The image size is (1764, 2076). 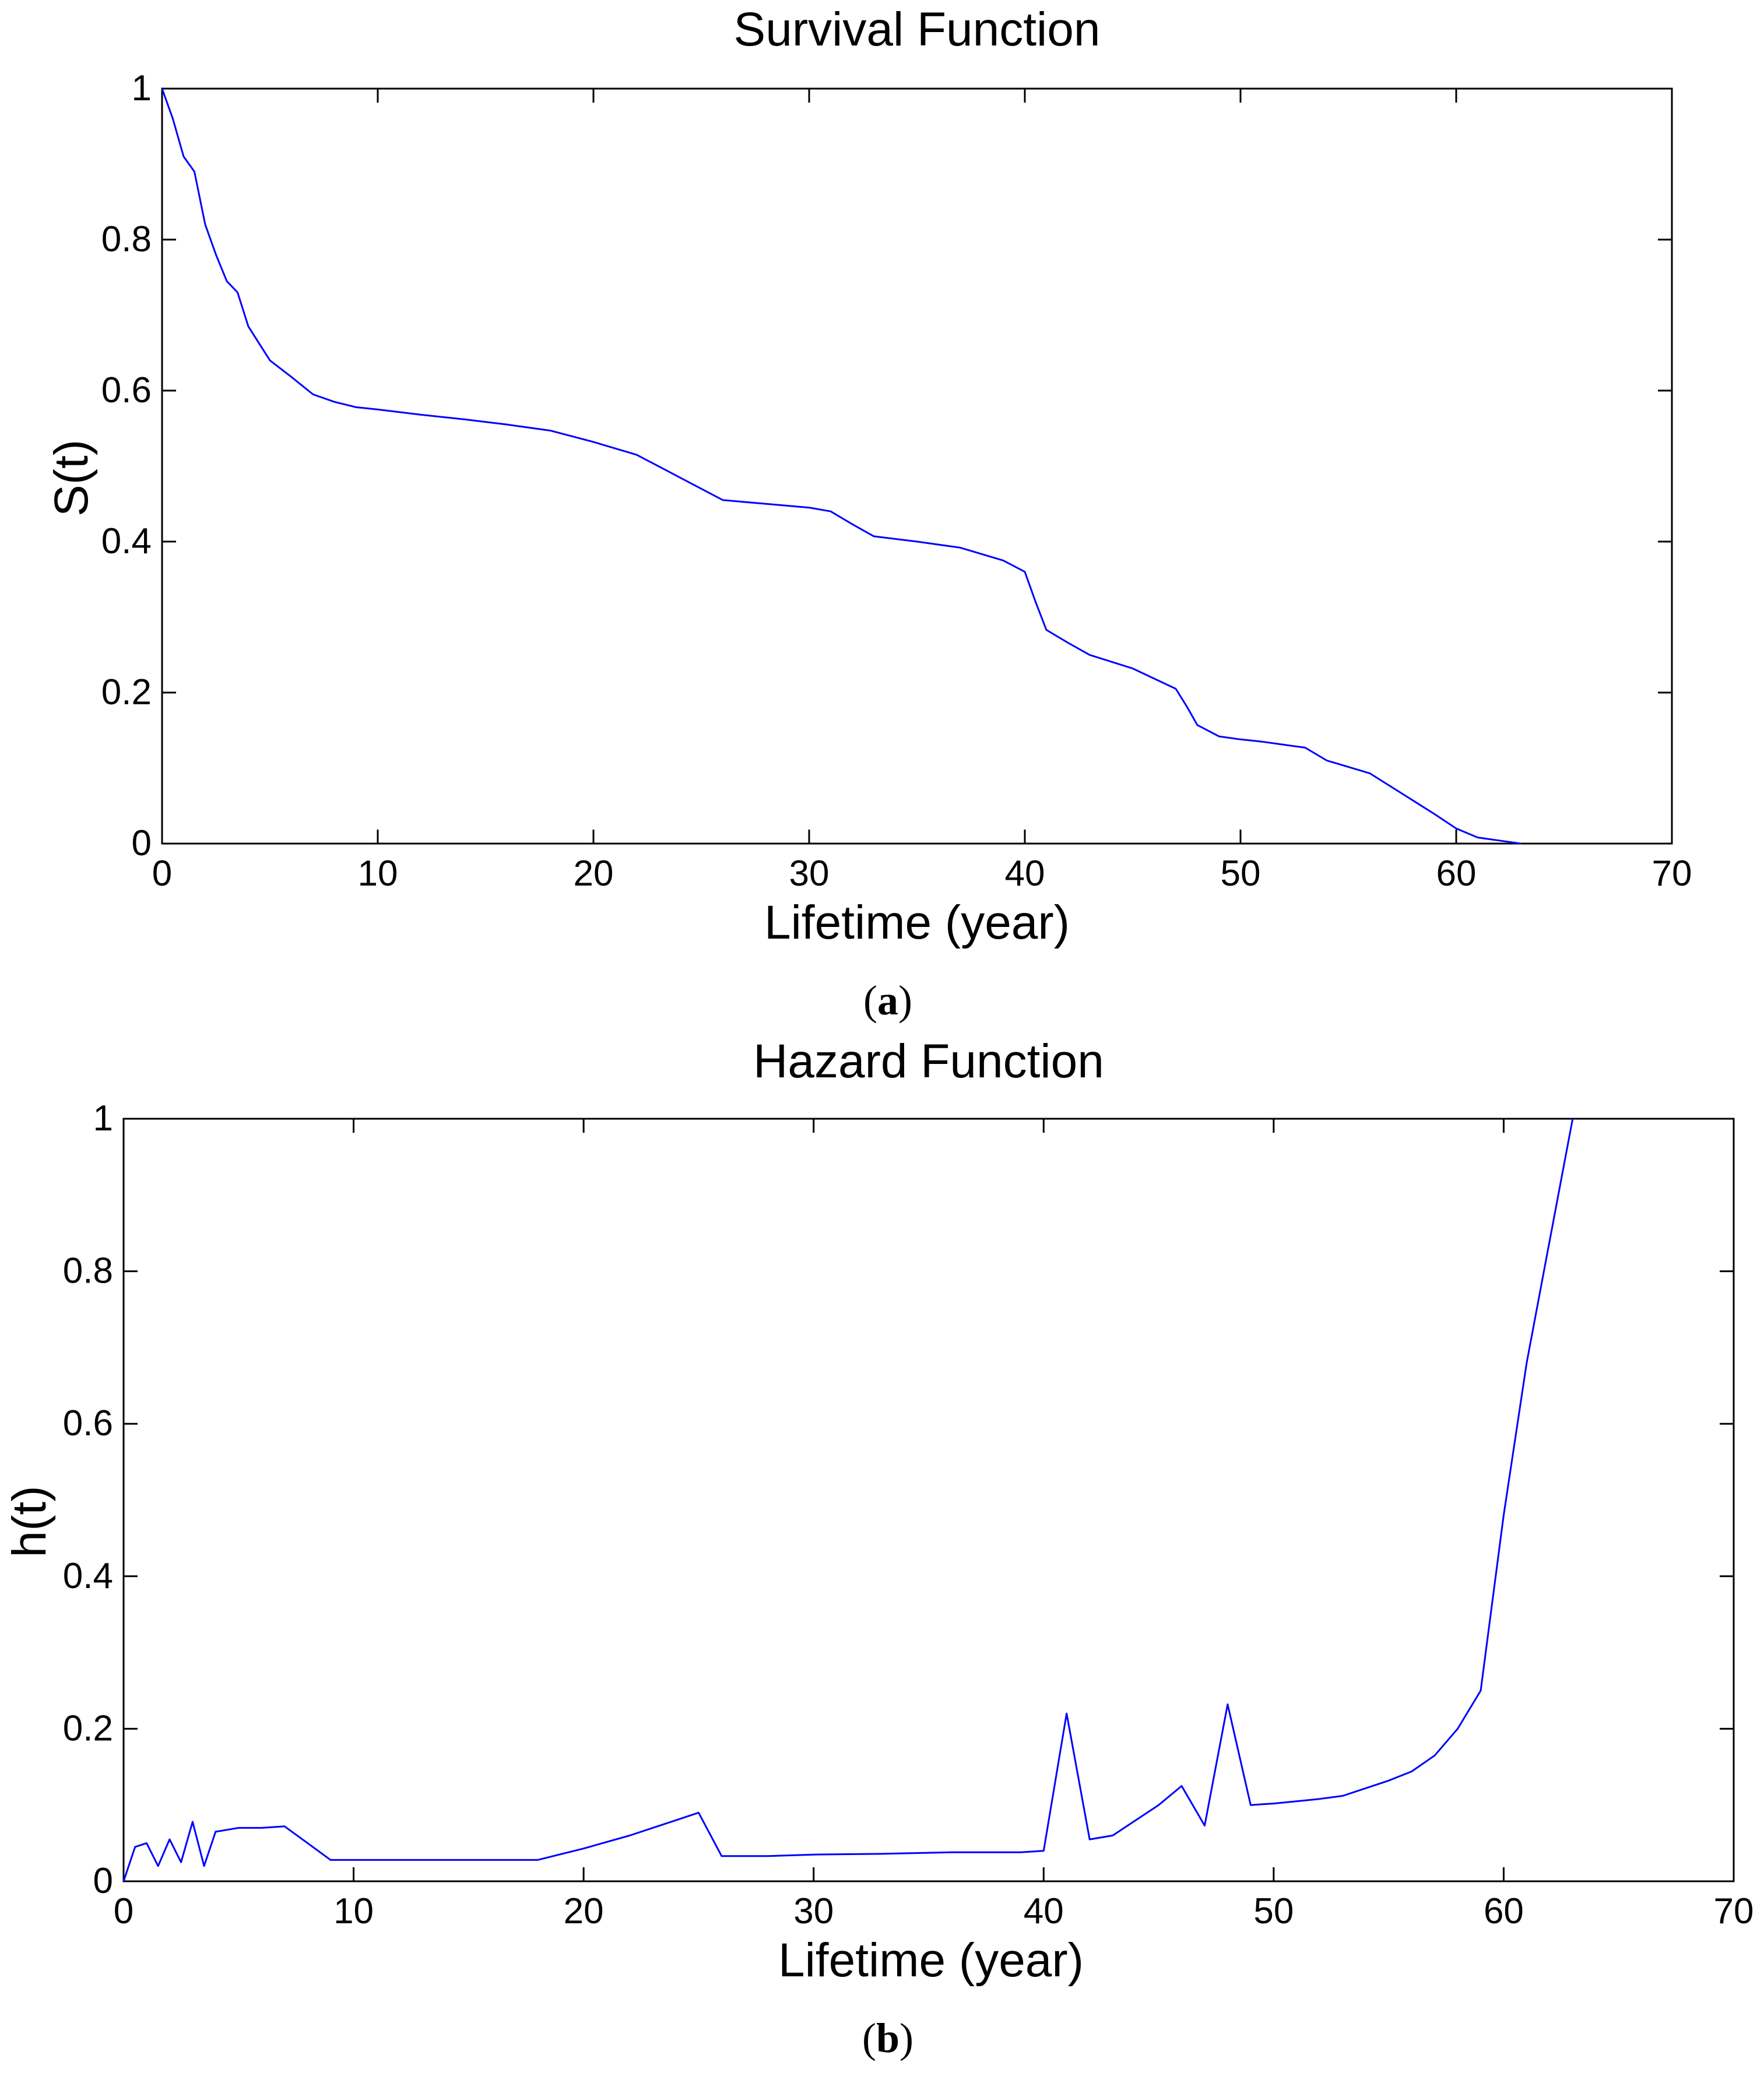 I want to click on chart-title: Hazard Function, so click(x=929, y=1061).